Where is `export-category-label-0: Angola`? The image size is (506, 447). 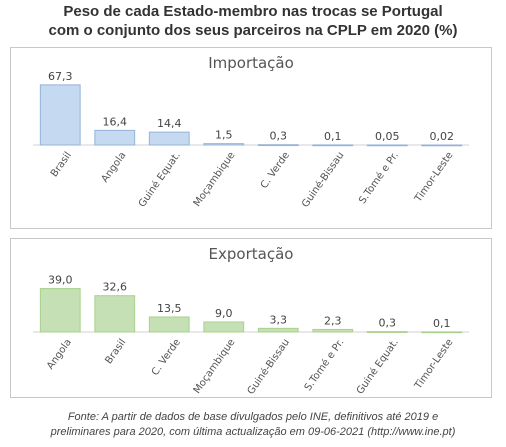 export-category-label-0: Angola is located at coordinates (59, 354).